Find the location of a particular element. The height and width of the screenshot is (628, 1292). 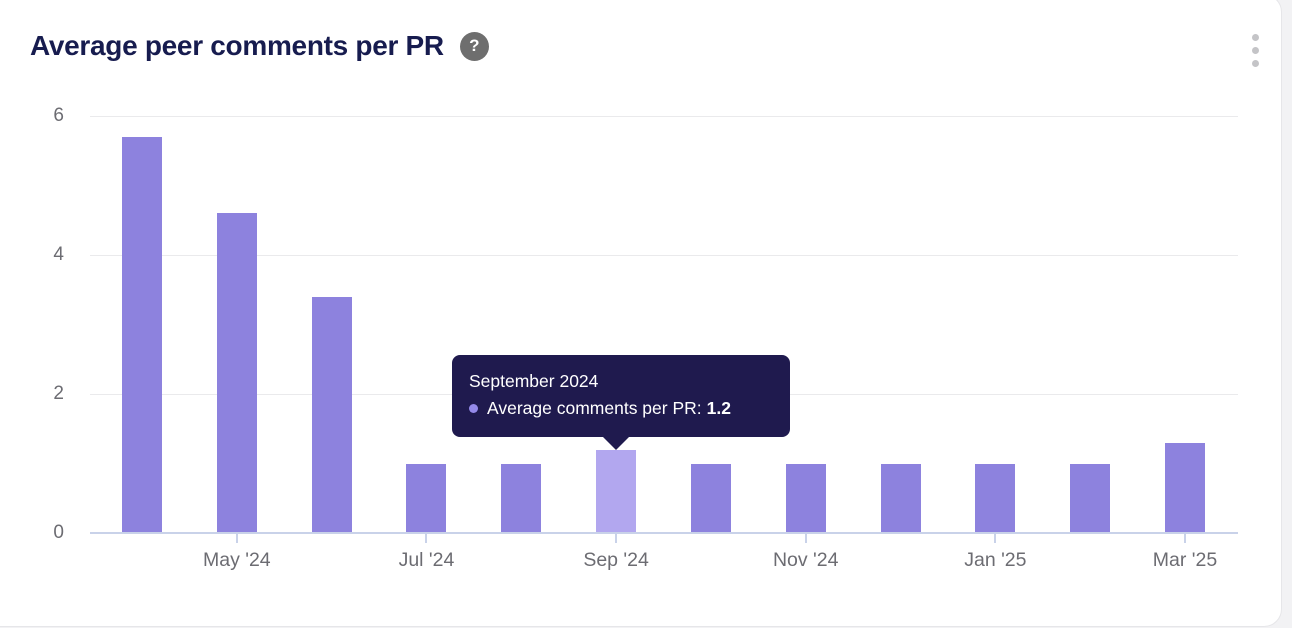

x-axis-label-6: Mar '25 is located at coordinates (1185, 560).